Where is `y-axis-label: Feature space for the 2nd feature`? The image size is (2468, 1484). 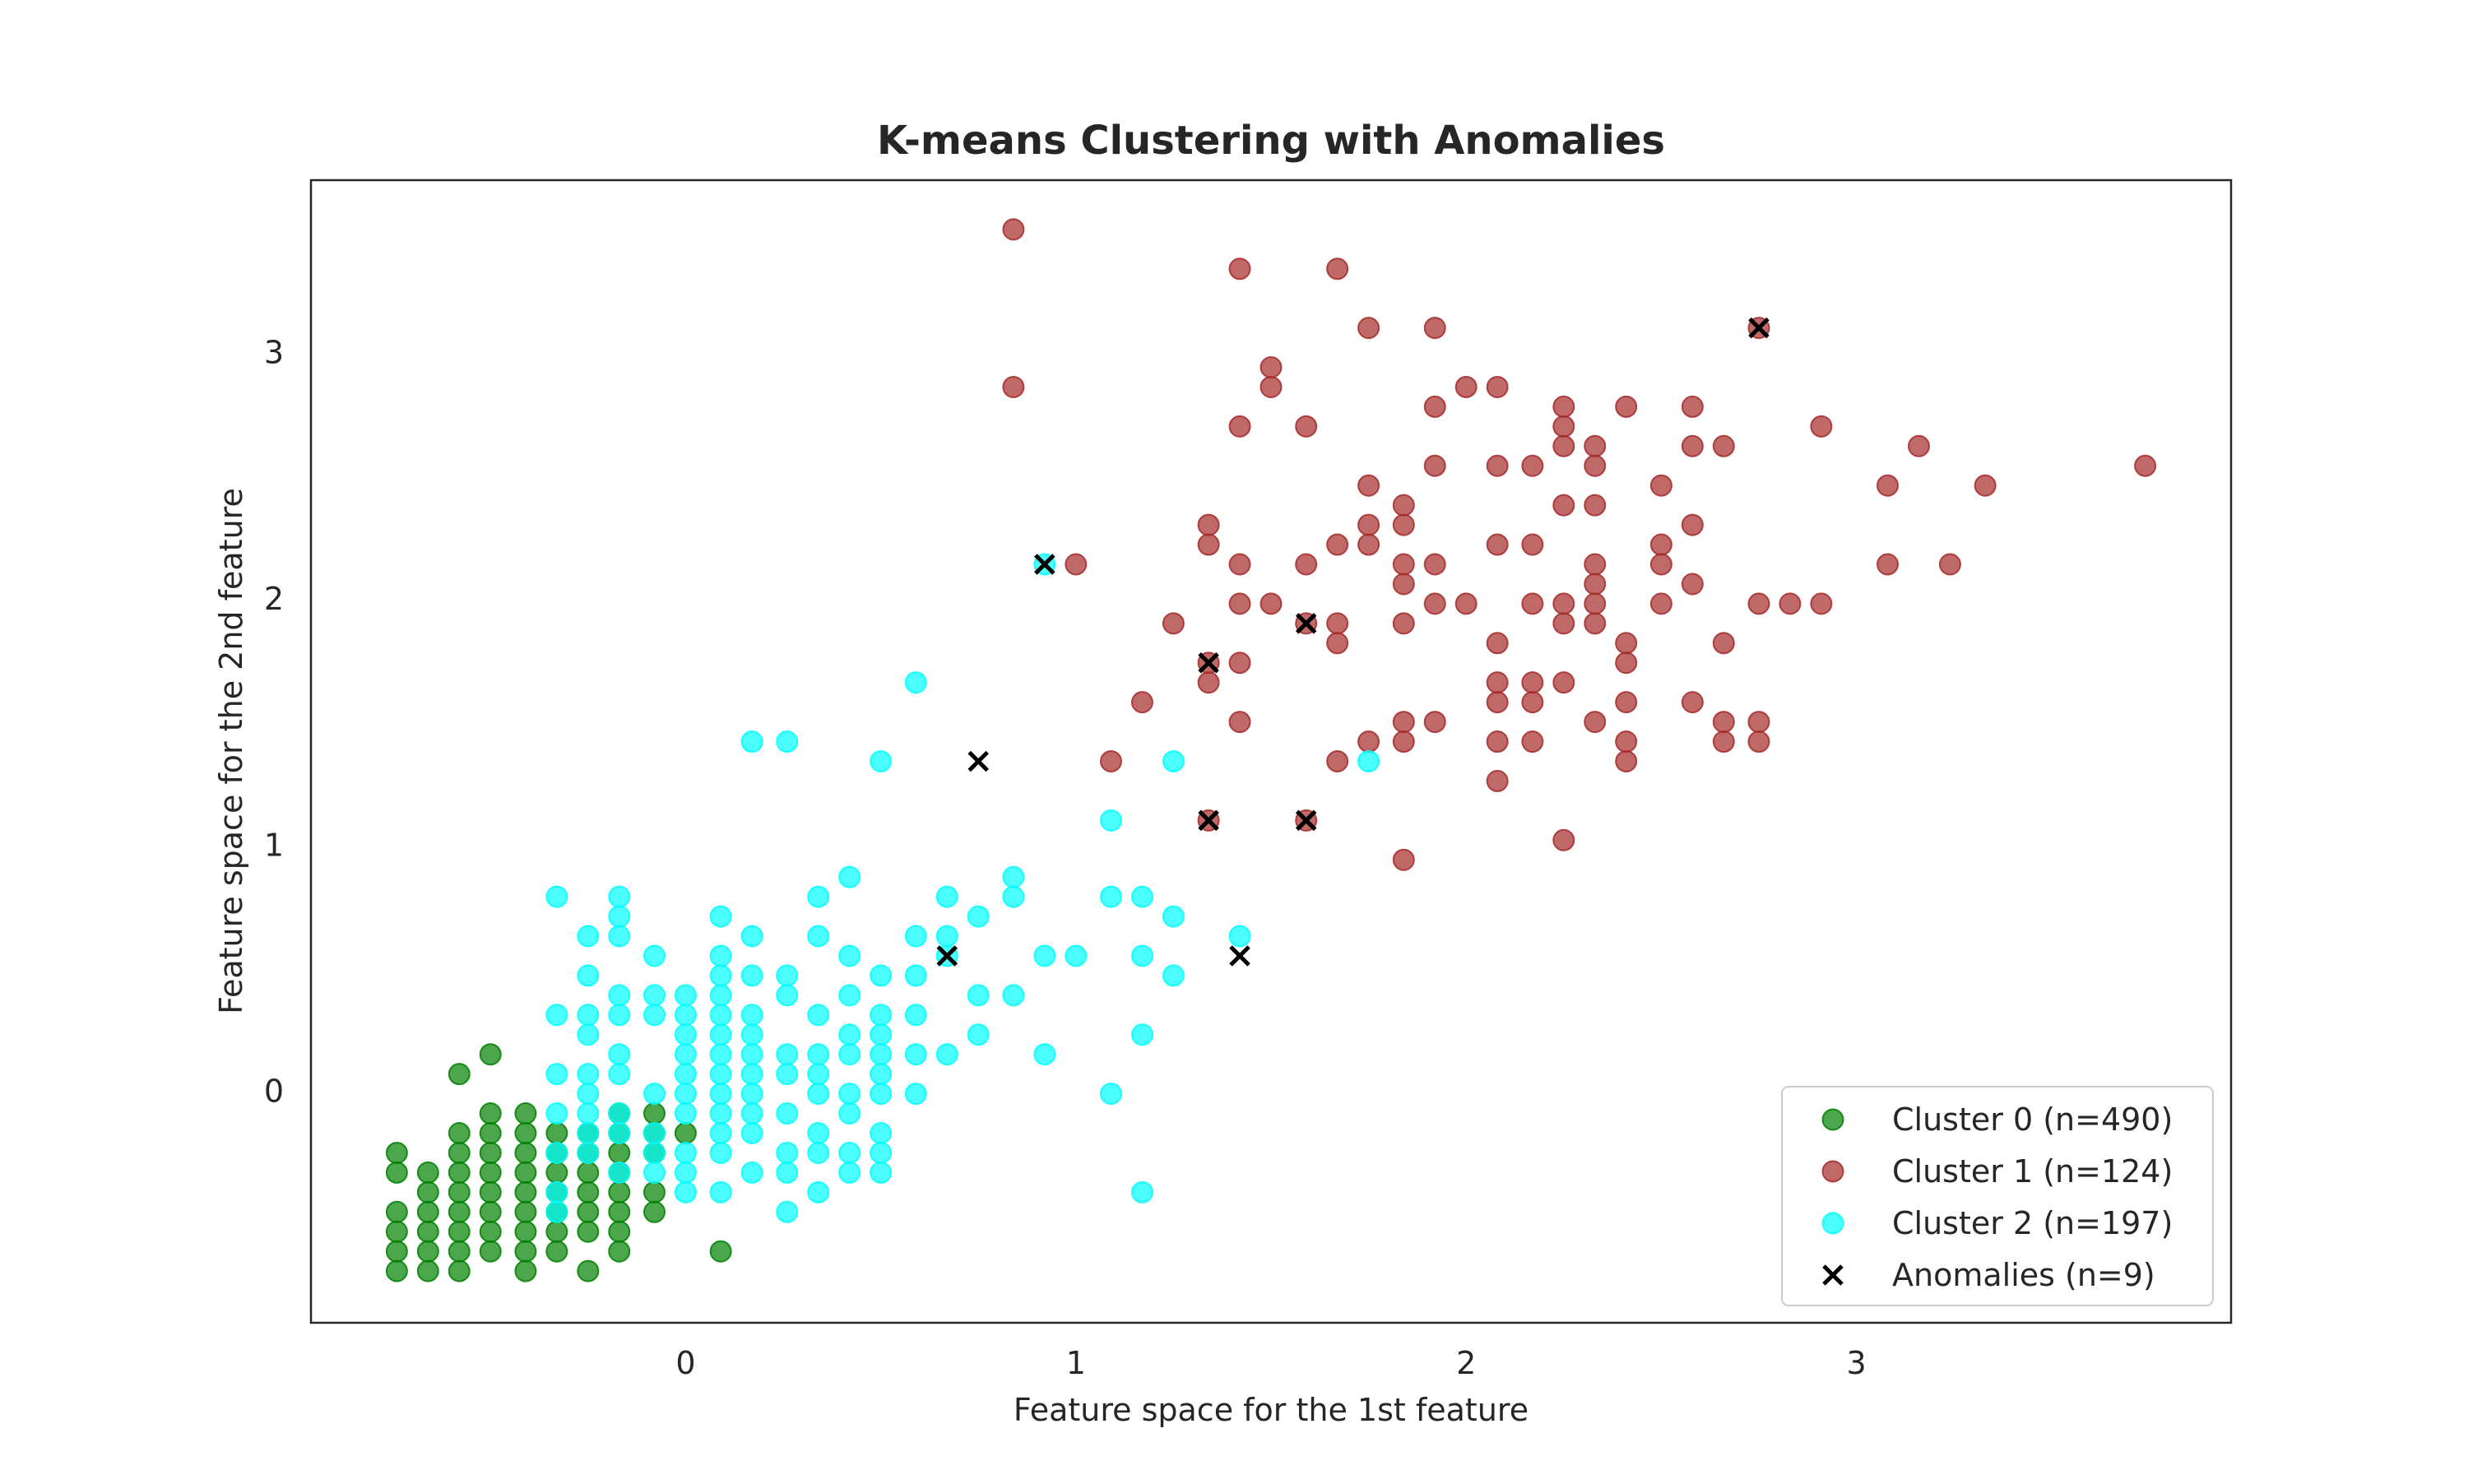 y-axis-label: Feature space for the 2nd feature is located at coordinates (231, 751).